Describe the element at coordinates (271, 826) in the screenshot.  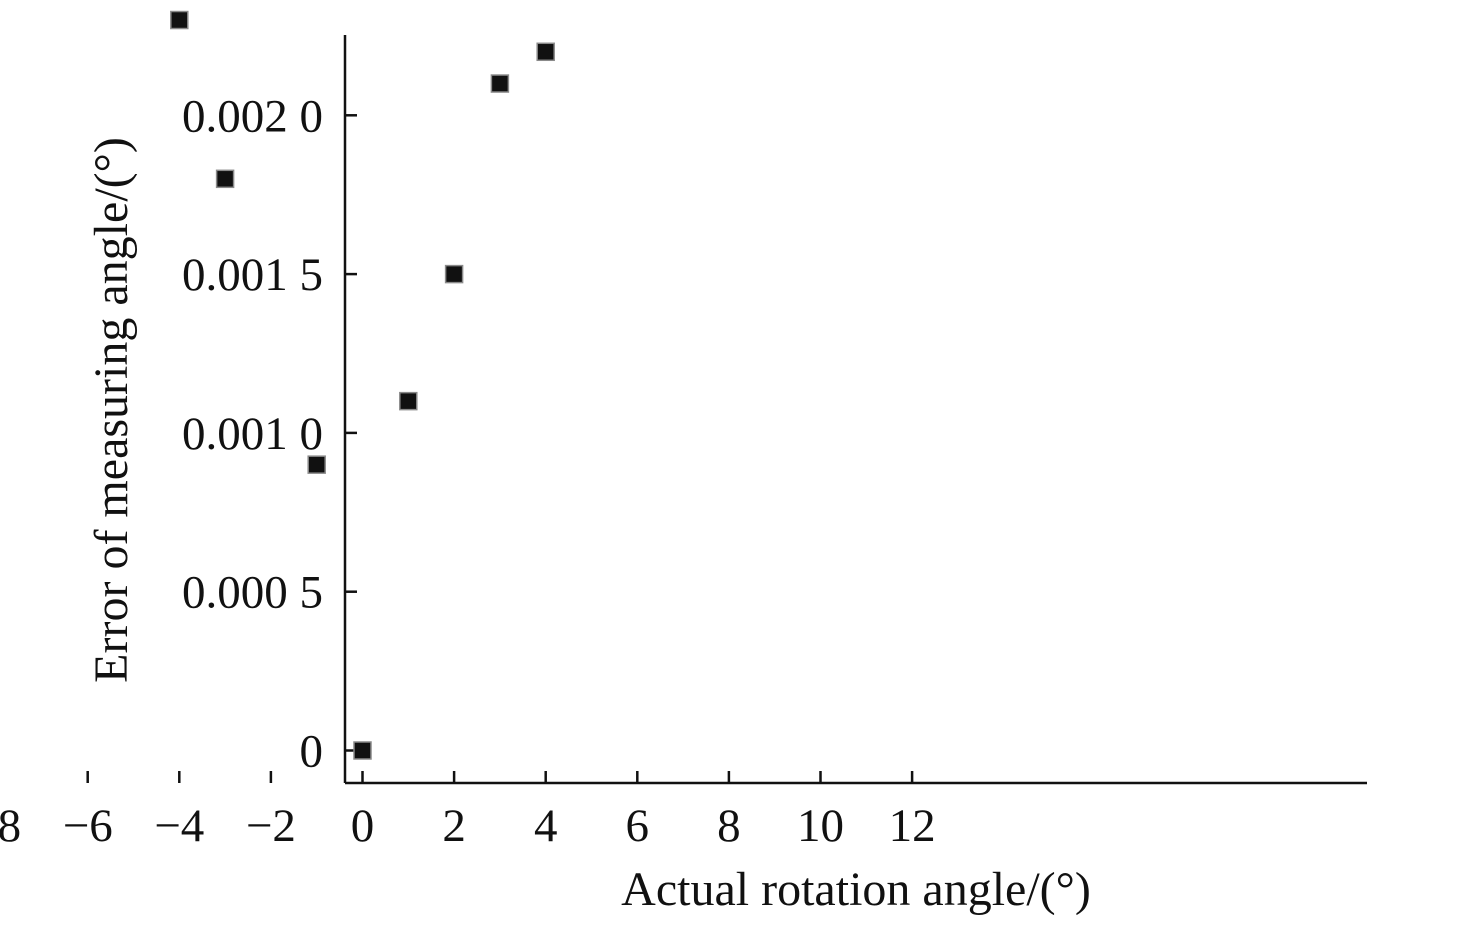
I see `x-tick-label: −2` at that location.